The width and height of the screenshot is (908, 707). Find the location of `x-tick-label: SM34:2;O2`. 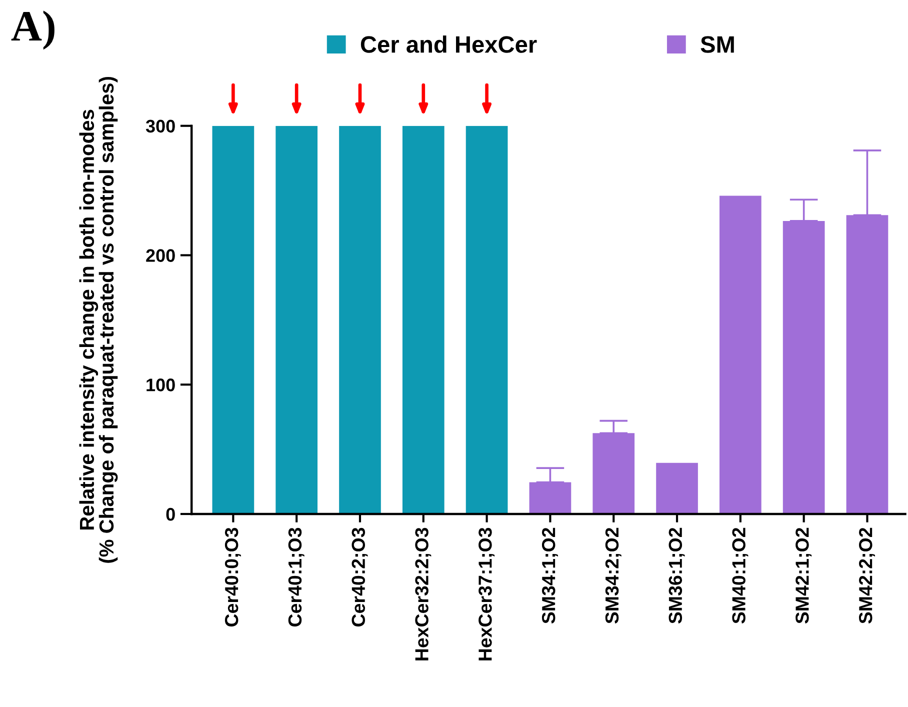

x-tick-label: SM34:2;O2 is located at coordinates (613, 576).